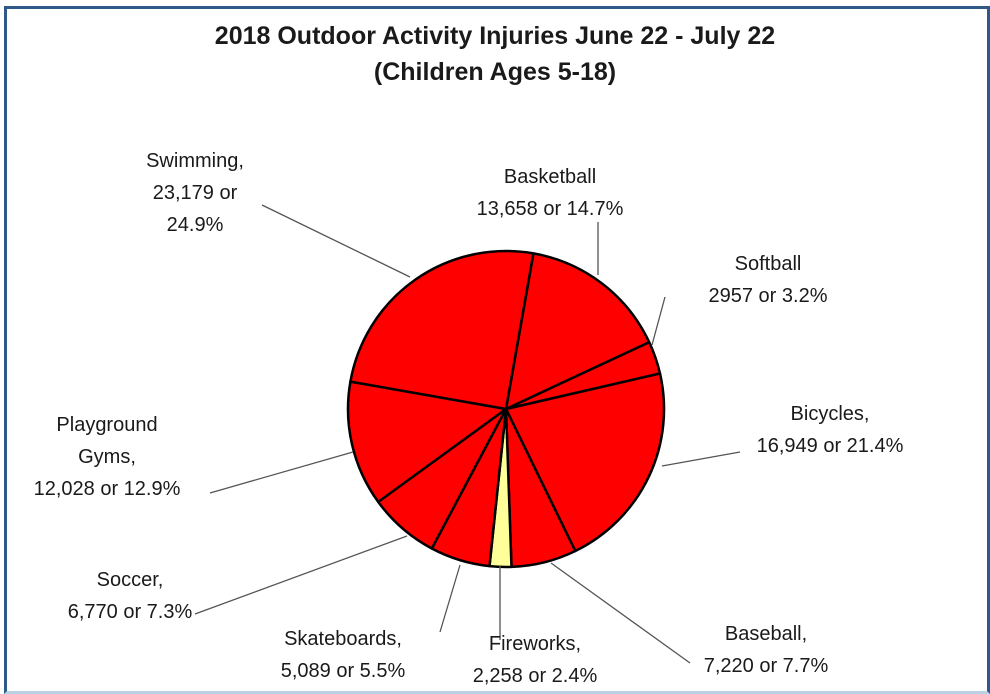  What do you see at coordinates (658, 321) in the screenshot?
I see `leader-line-softball` at bounding box center [658, 321].